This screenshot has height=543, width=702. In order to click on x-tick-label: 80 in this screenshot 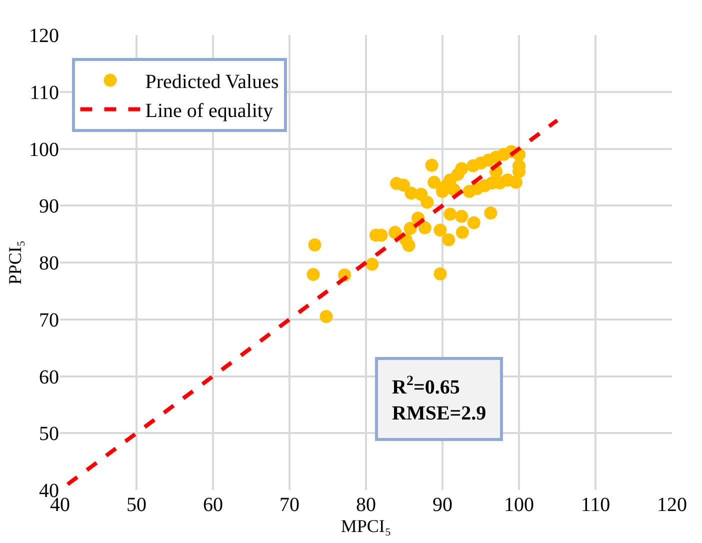, I will do `click(366, 505)`.